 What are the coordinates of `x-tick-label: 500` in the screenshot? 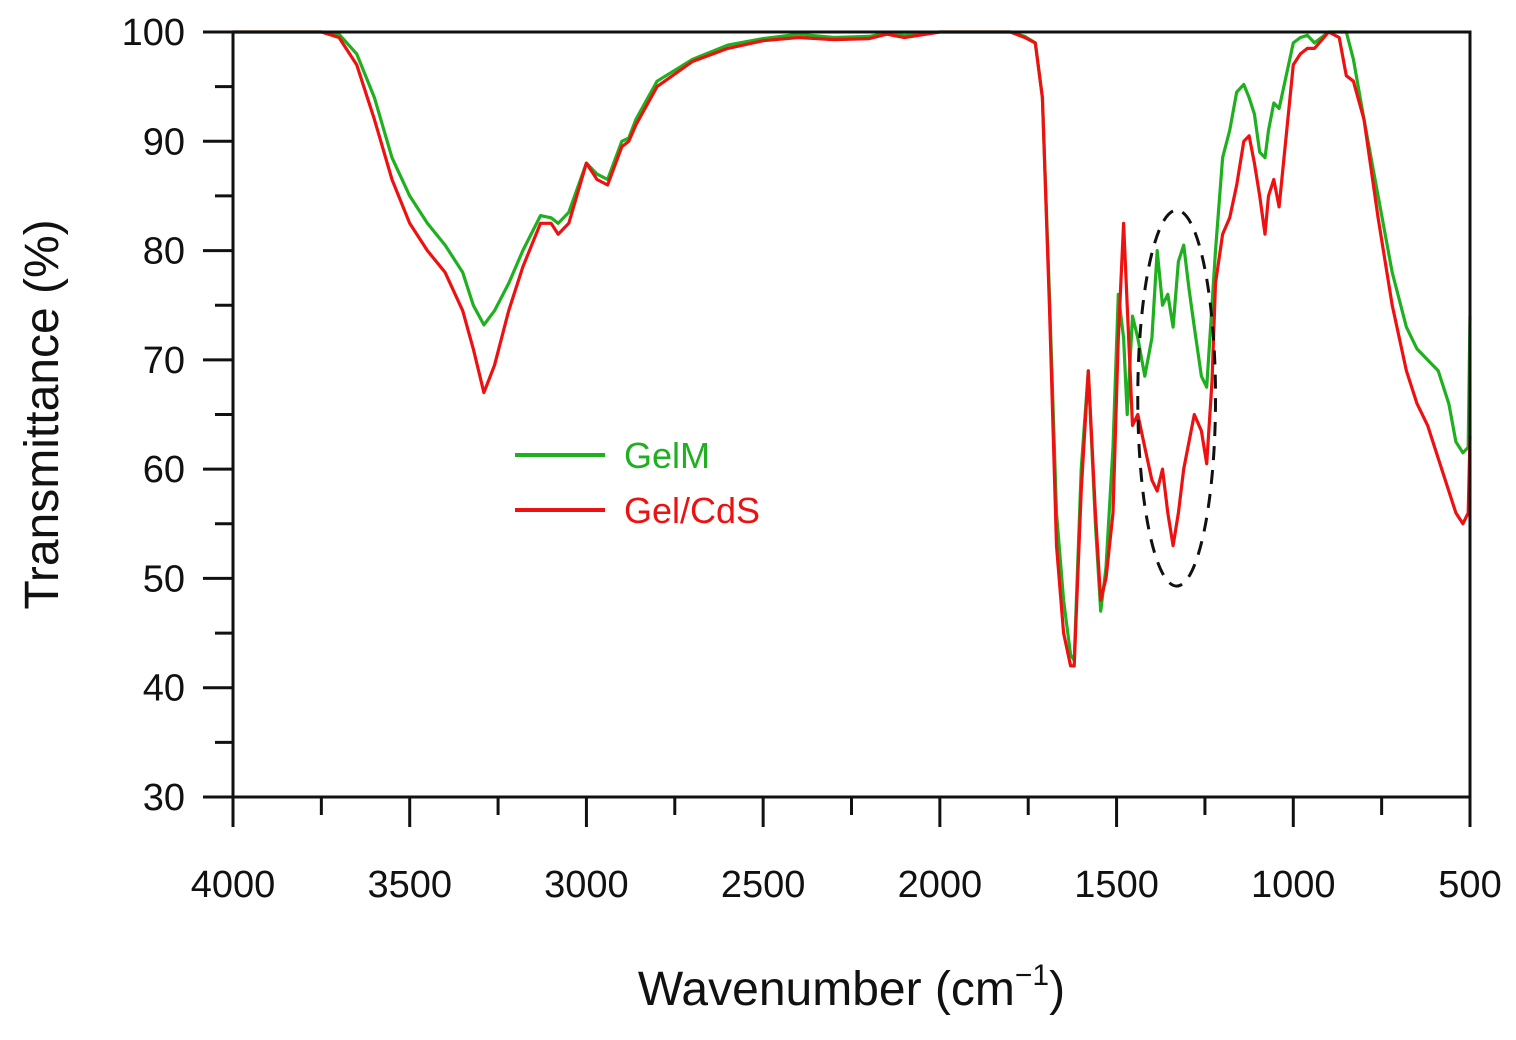 It's located at (1469, 885).